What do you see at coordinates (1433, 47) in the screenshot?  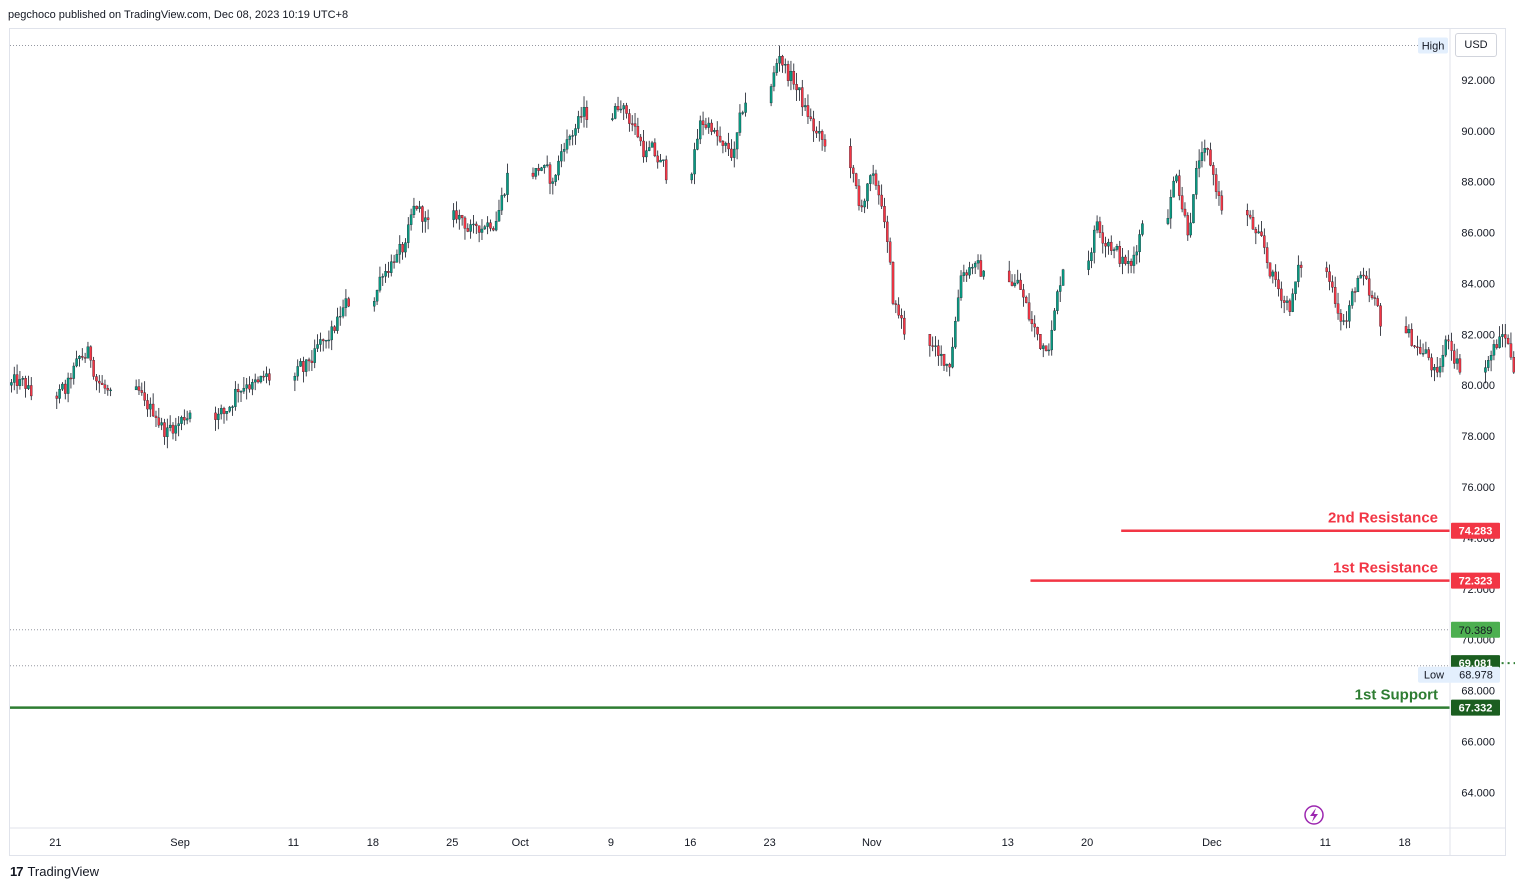 I see `high-label: High` at bounding box center [1433, 47].